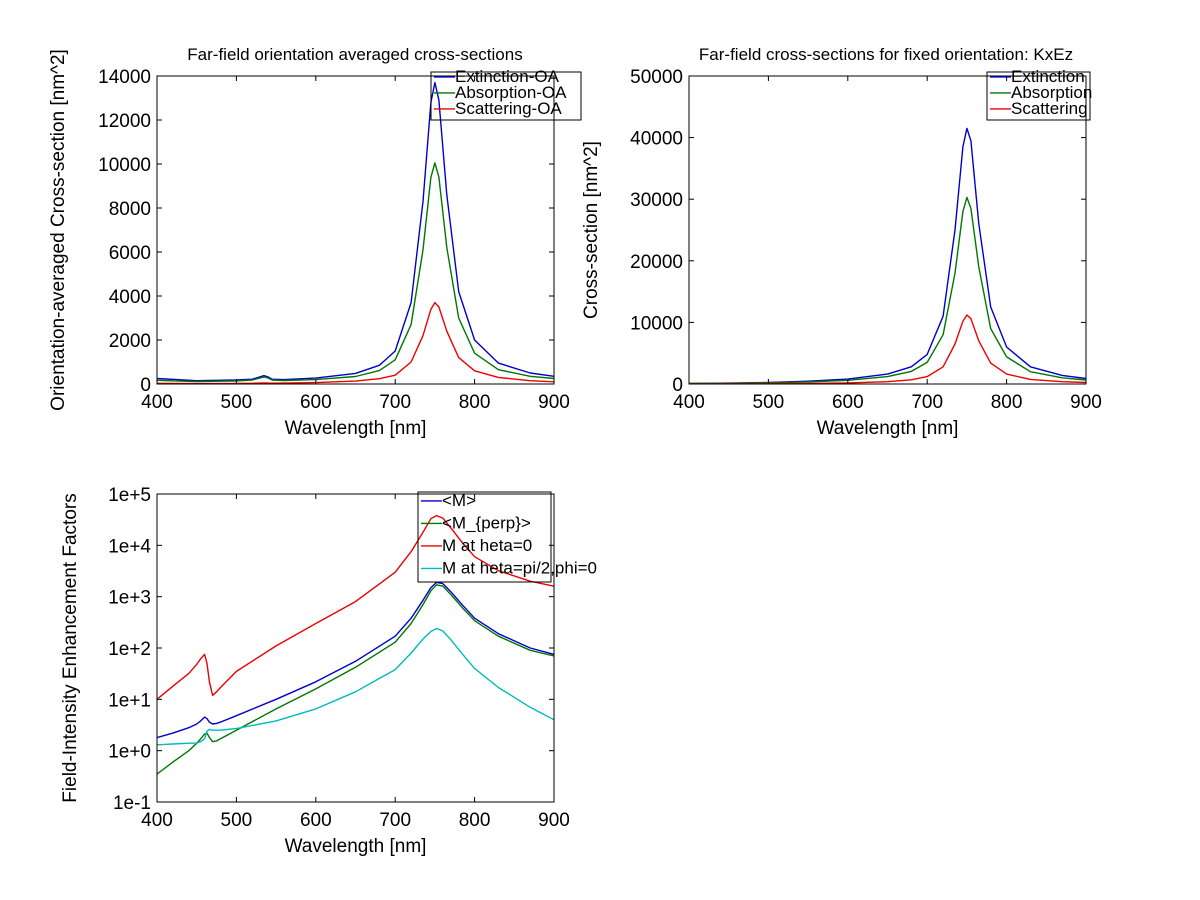  I want to click on legend-entry: Extinction, so click(1048, 76).